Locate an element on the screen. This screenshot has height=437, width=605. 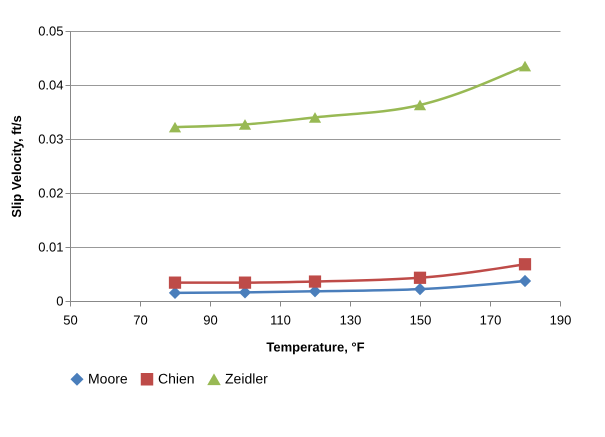
x-tick-label: 130 is located at coordinates (351, 320).